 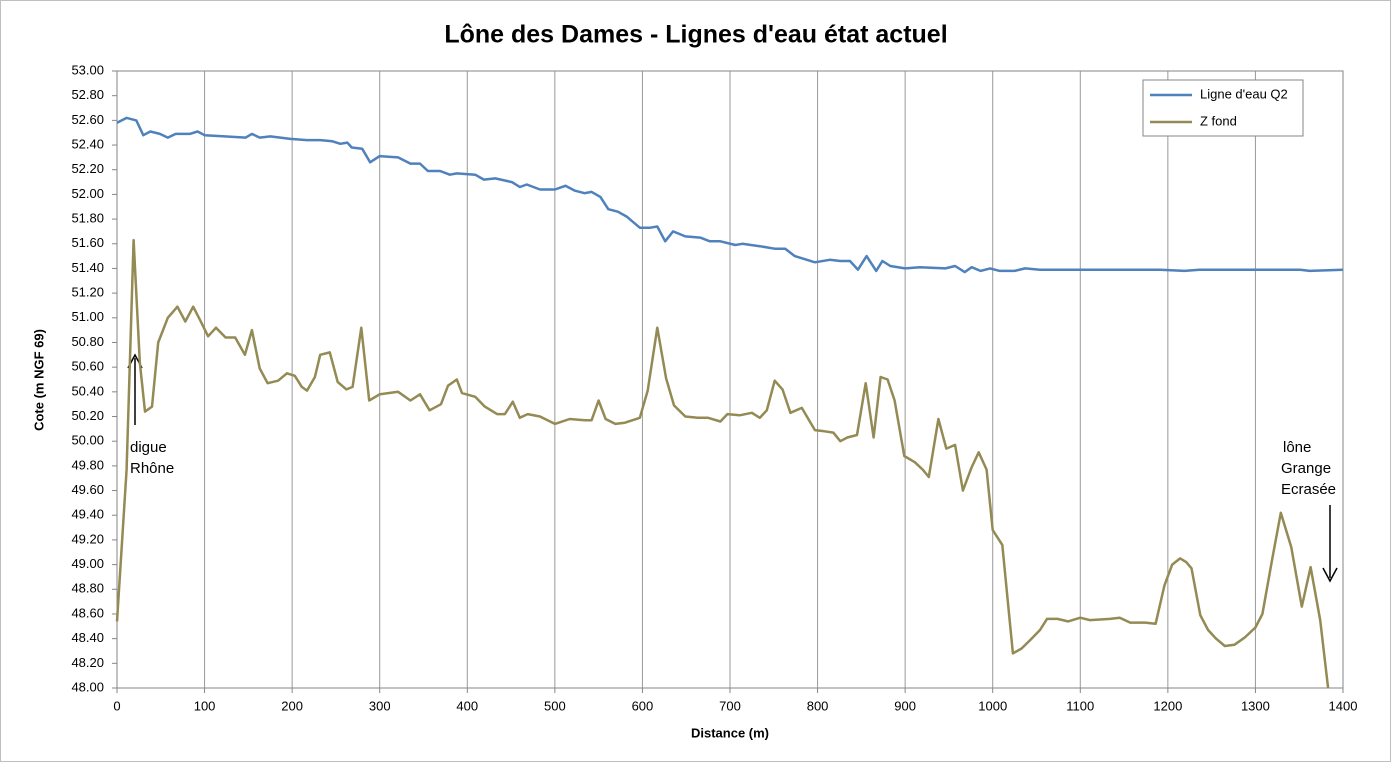 What do you see at coordinates (1218, 120) in the screenshot?
I see `legend-label: Z fond` at bounding box center [1218, 120].